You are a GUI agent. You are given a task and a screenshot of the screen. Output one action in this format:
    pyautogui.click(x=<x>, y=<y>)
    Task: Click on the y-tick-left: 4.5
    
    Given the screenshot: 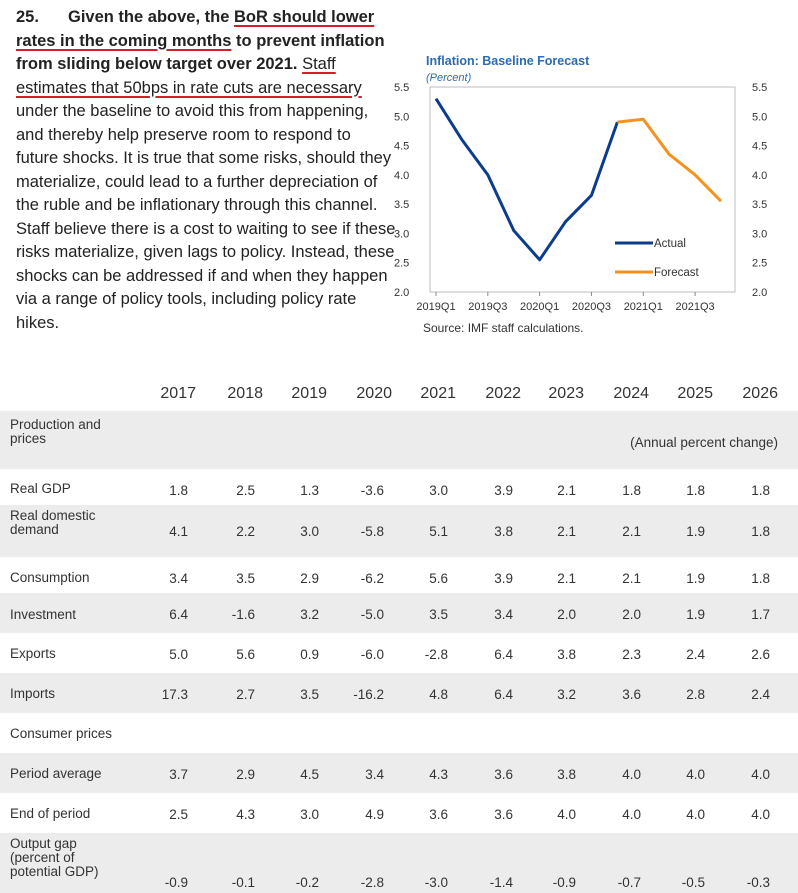 What is the action you would take?
    pyautogui.click(x=401, y=147)
    